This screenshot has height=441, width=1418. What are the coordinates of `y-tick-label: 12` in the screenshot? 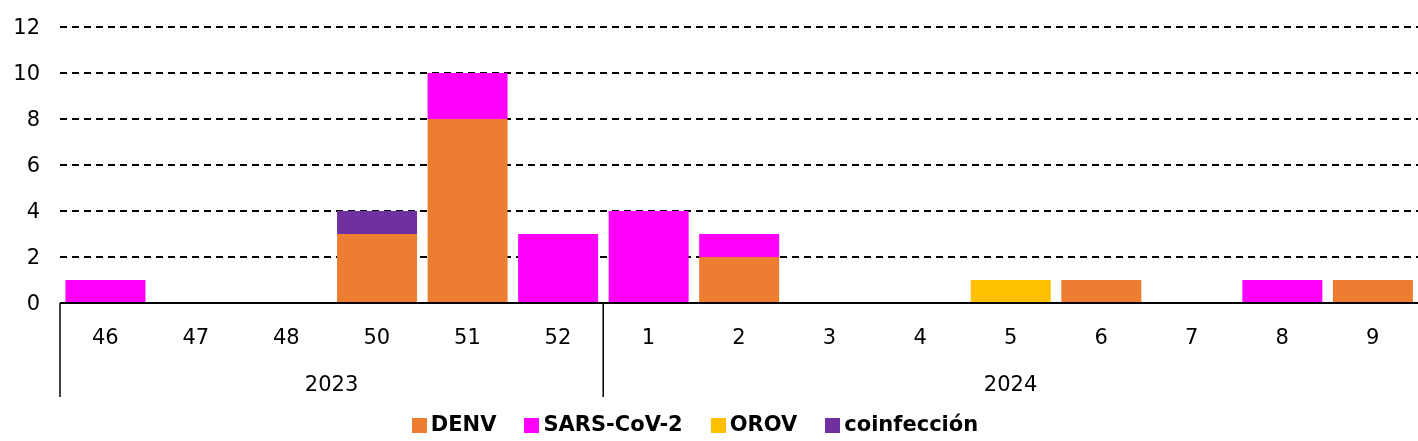 It's located at (26, 27).